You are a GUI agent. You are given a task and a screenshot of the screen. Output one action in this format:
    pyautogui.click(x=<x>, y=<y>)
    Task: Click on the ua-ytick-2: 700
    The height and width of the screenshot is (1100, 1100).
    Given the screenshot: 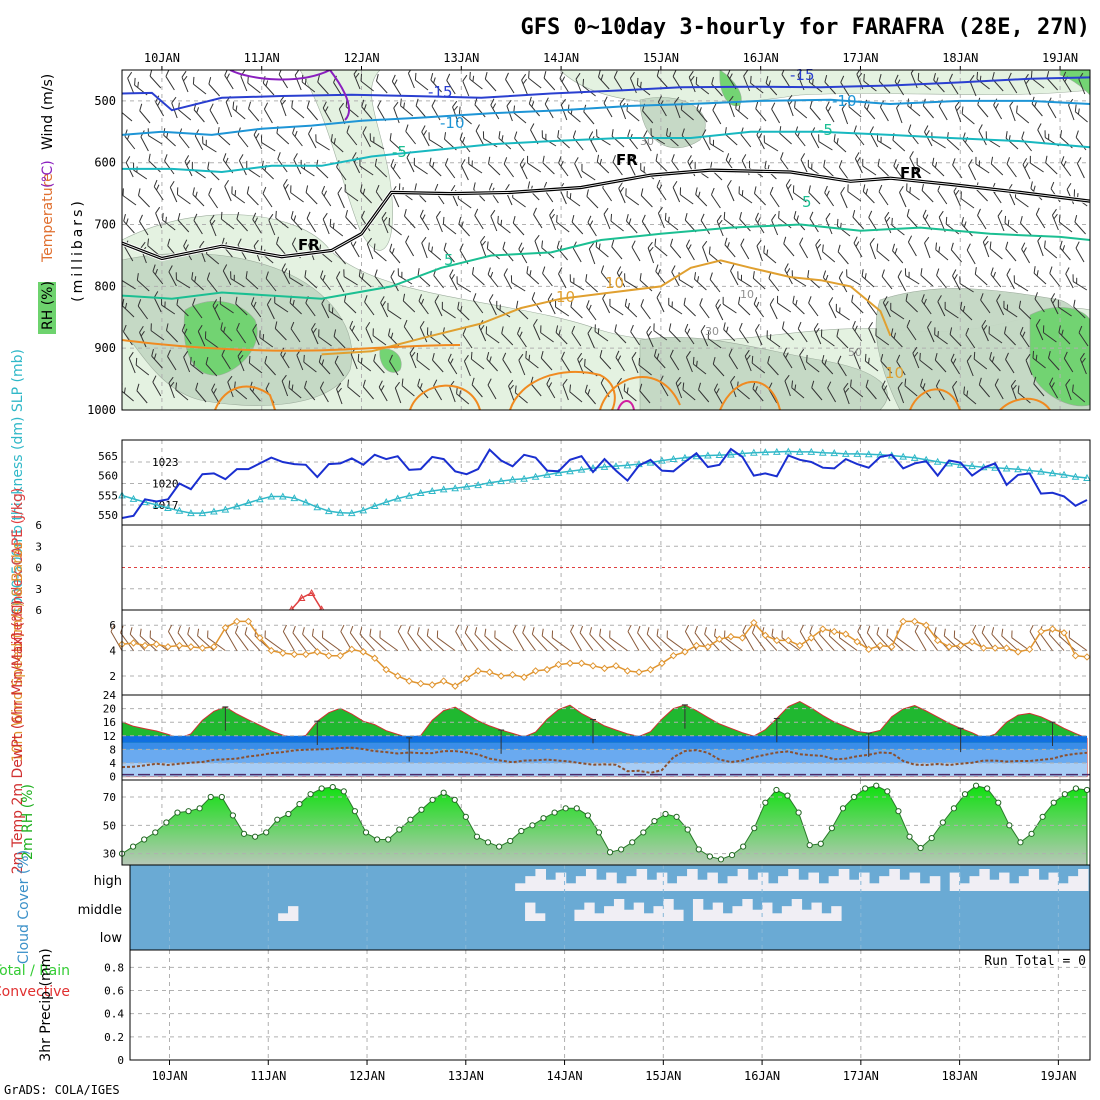 What is the action you would take?
    pyautogui.click(x=105, y=225)
    